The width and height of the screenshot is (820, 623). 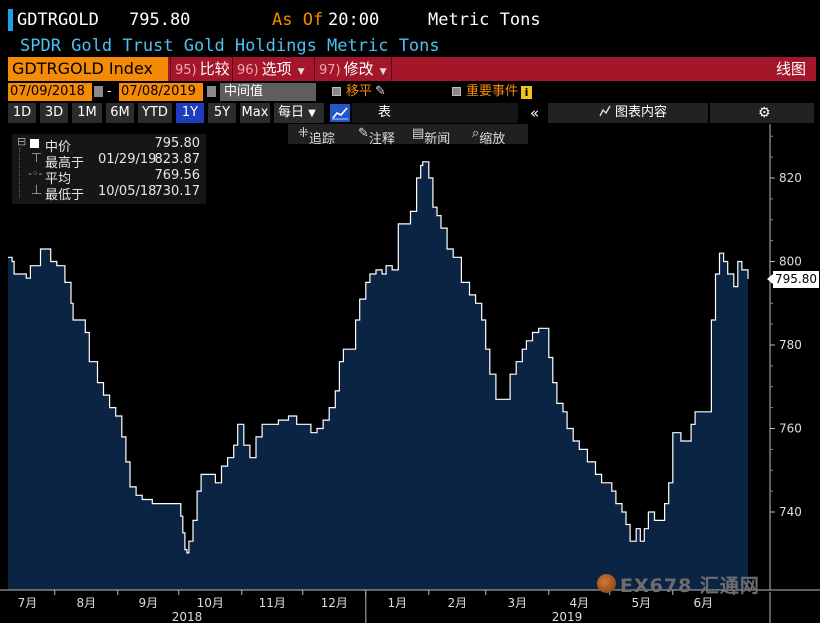 What do you see at coordinates (605, 113) in the screenshot?
I see `chart-content-icon` at bounding box center [605, 113].